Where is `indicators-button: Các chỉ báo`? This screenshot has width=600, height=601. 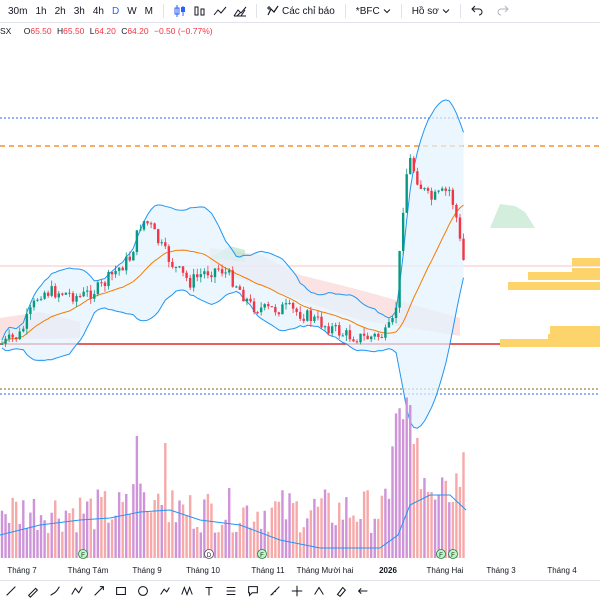
indicators-button: Các chỉ báo is located at coordinates (301, 11).